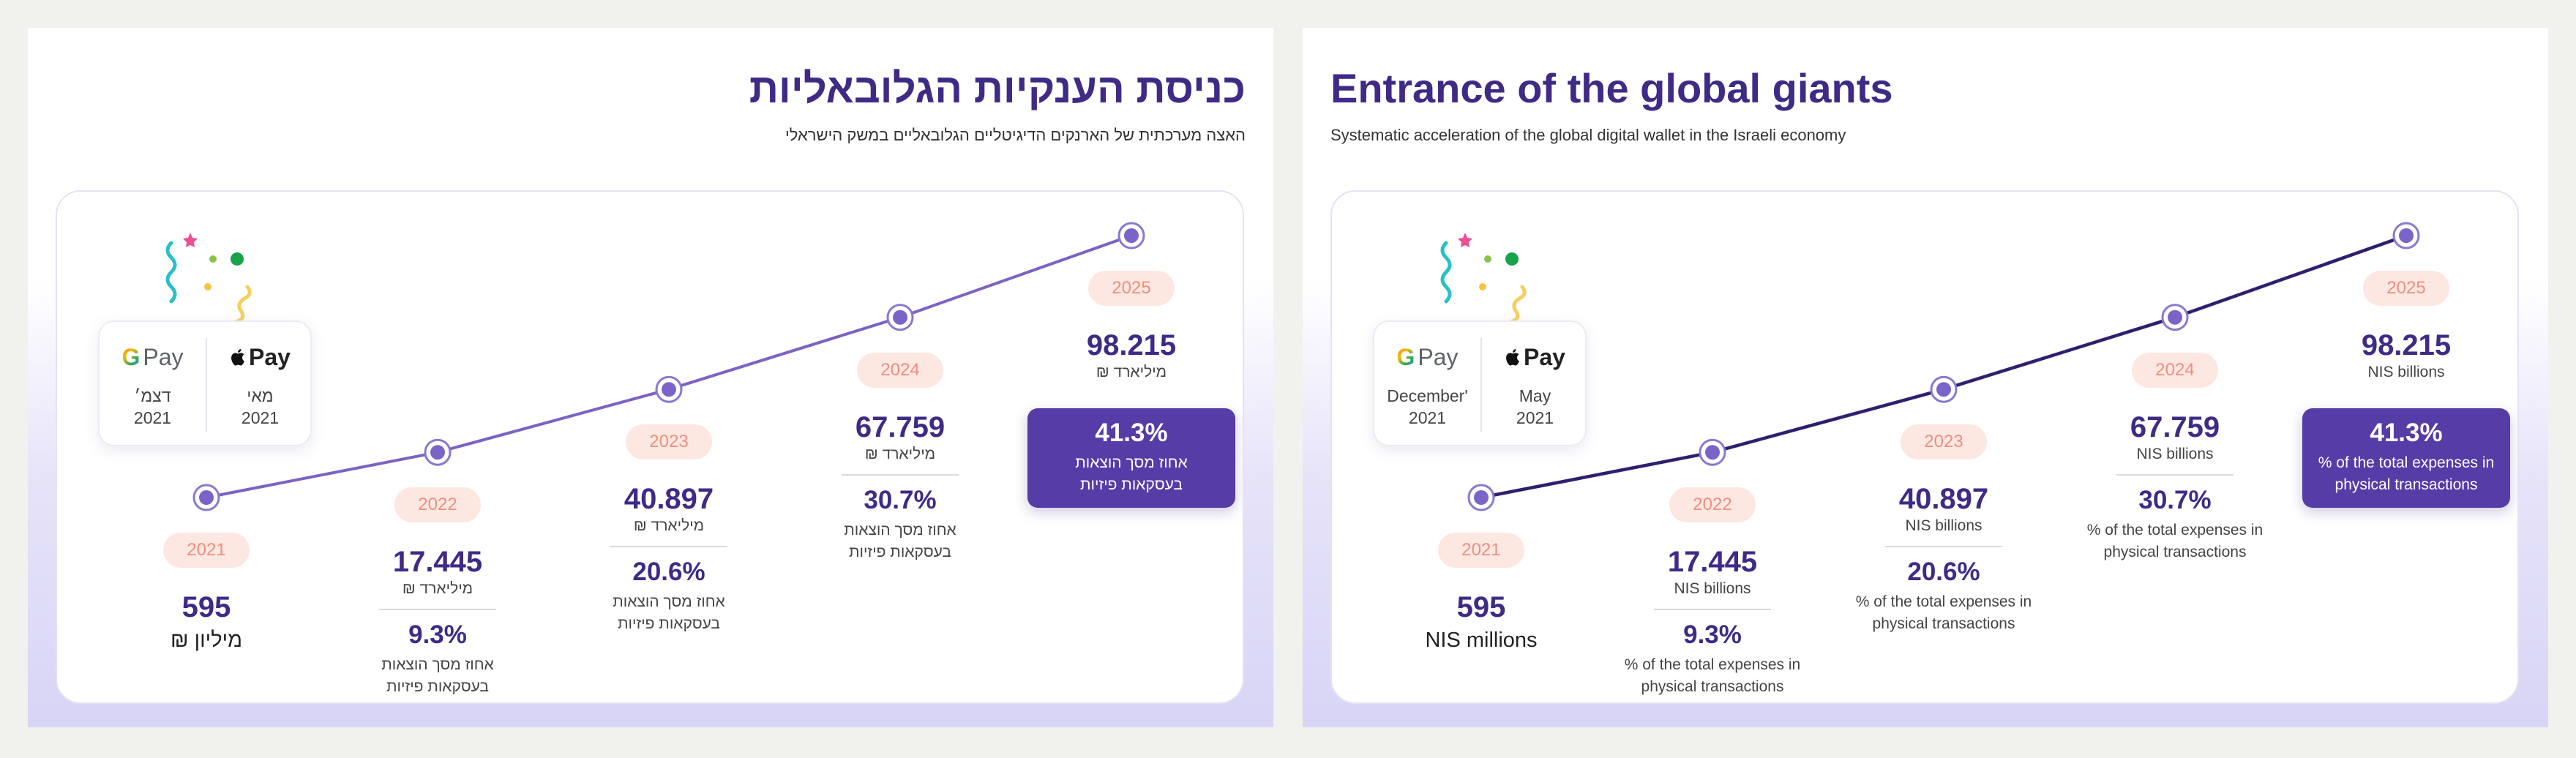 The height and width of the screenshot is (758, 2576). I want to click on apple-pay-item: Pay מאי 2021, so click(260, 385).